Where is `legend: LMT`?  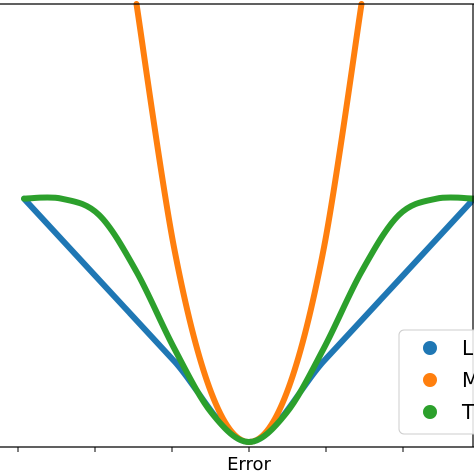
legend: LMT is located at coordinates (436, 382).